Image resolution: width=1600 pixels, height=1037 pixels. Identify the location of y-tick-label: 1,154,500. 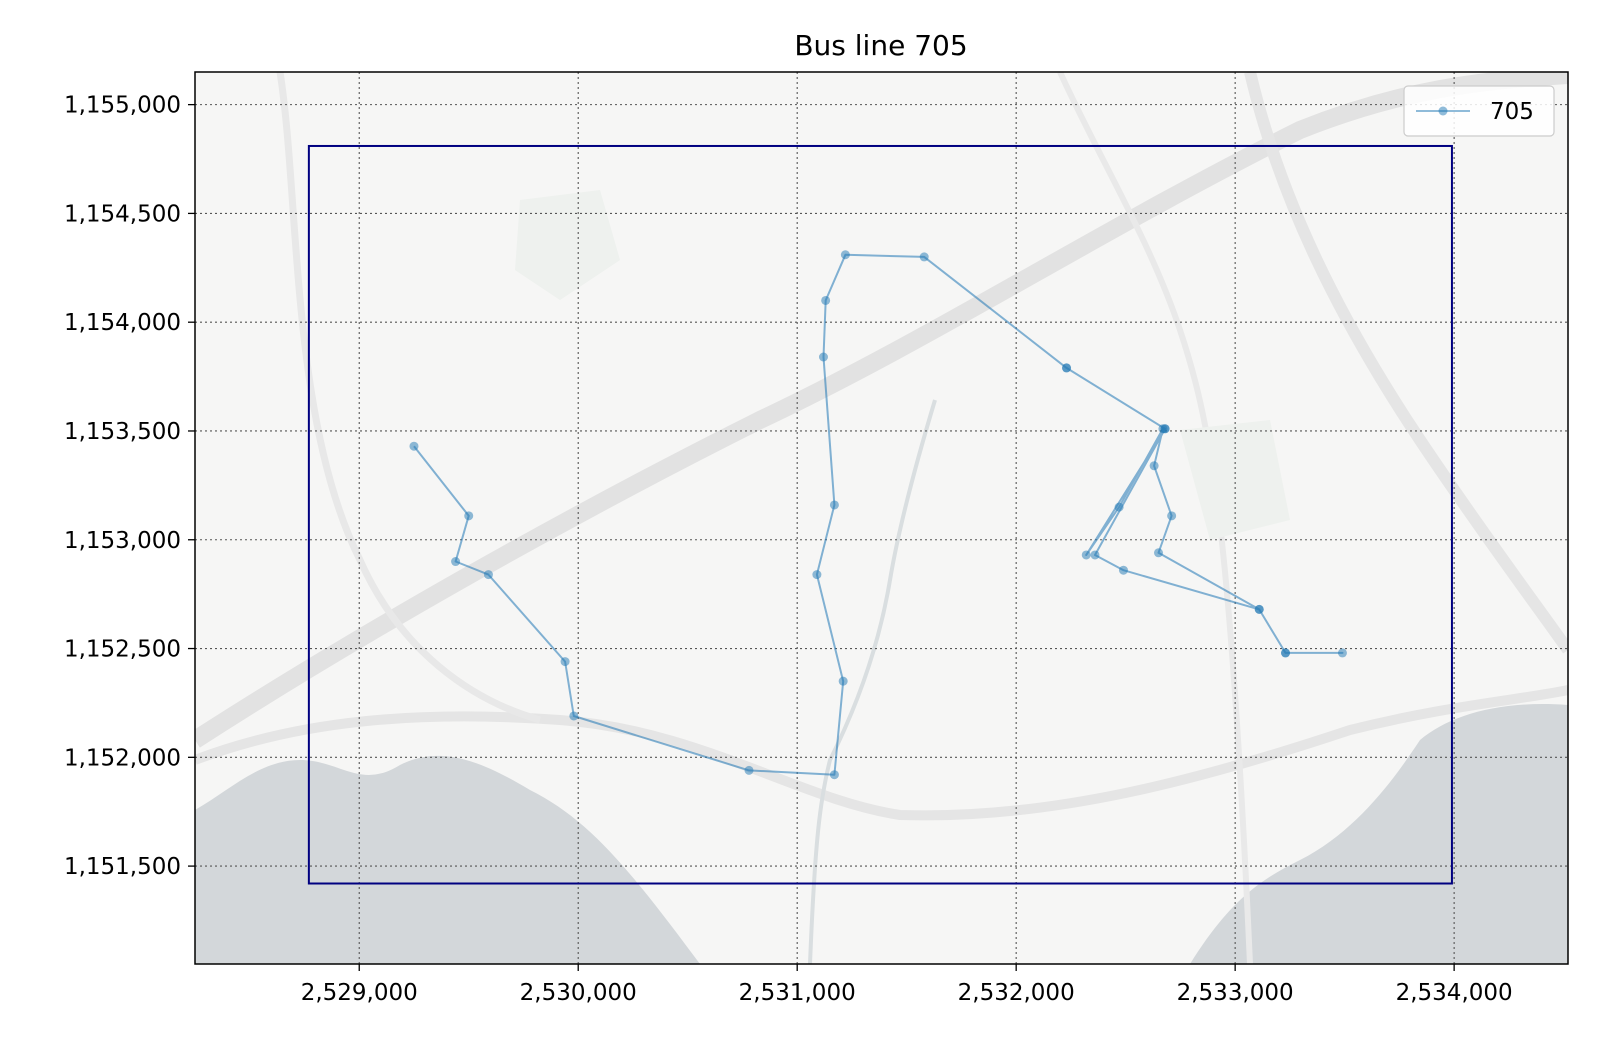
(122, 214).